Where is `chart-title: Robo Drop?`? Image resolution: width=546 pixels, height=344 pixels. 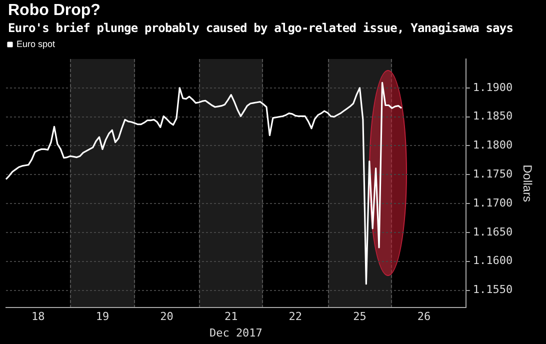 chart-title: Robo Drop? is located at coordinates (54, 11).